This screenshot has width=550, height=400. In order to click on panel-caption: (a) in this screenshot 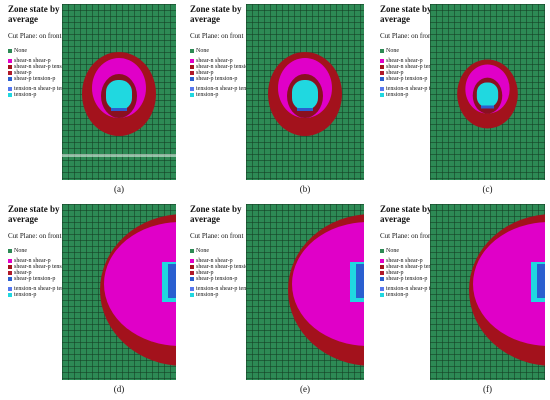, I will do `click(119, 189)`.